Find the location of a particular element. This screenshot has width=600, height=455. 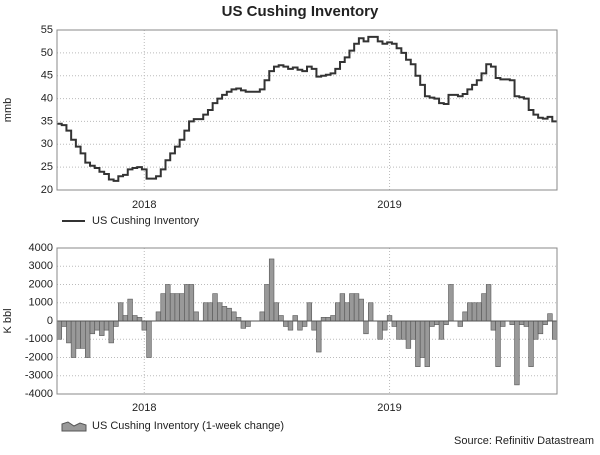

y-tick-label: 3000 is located at coordinates (41, 266).